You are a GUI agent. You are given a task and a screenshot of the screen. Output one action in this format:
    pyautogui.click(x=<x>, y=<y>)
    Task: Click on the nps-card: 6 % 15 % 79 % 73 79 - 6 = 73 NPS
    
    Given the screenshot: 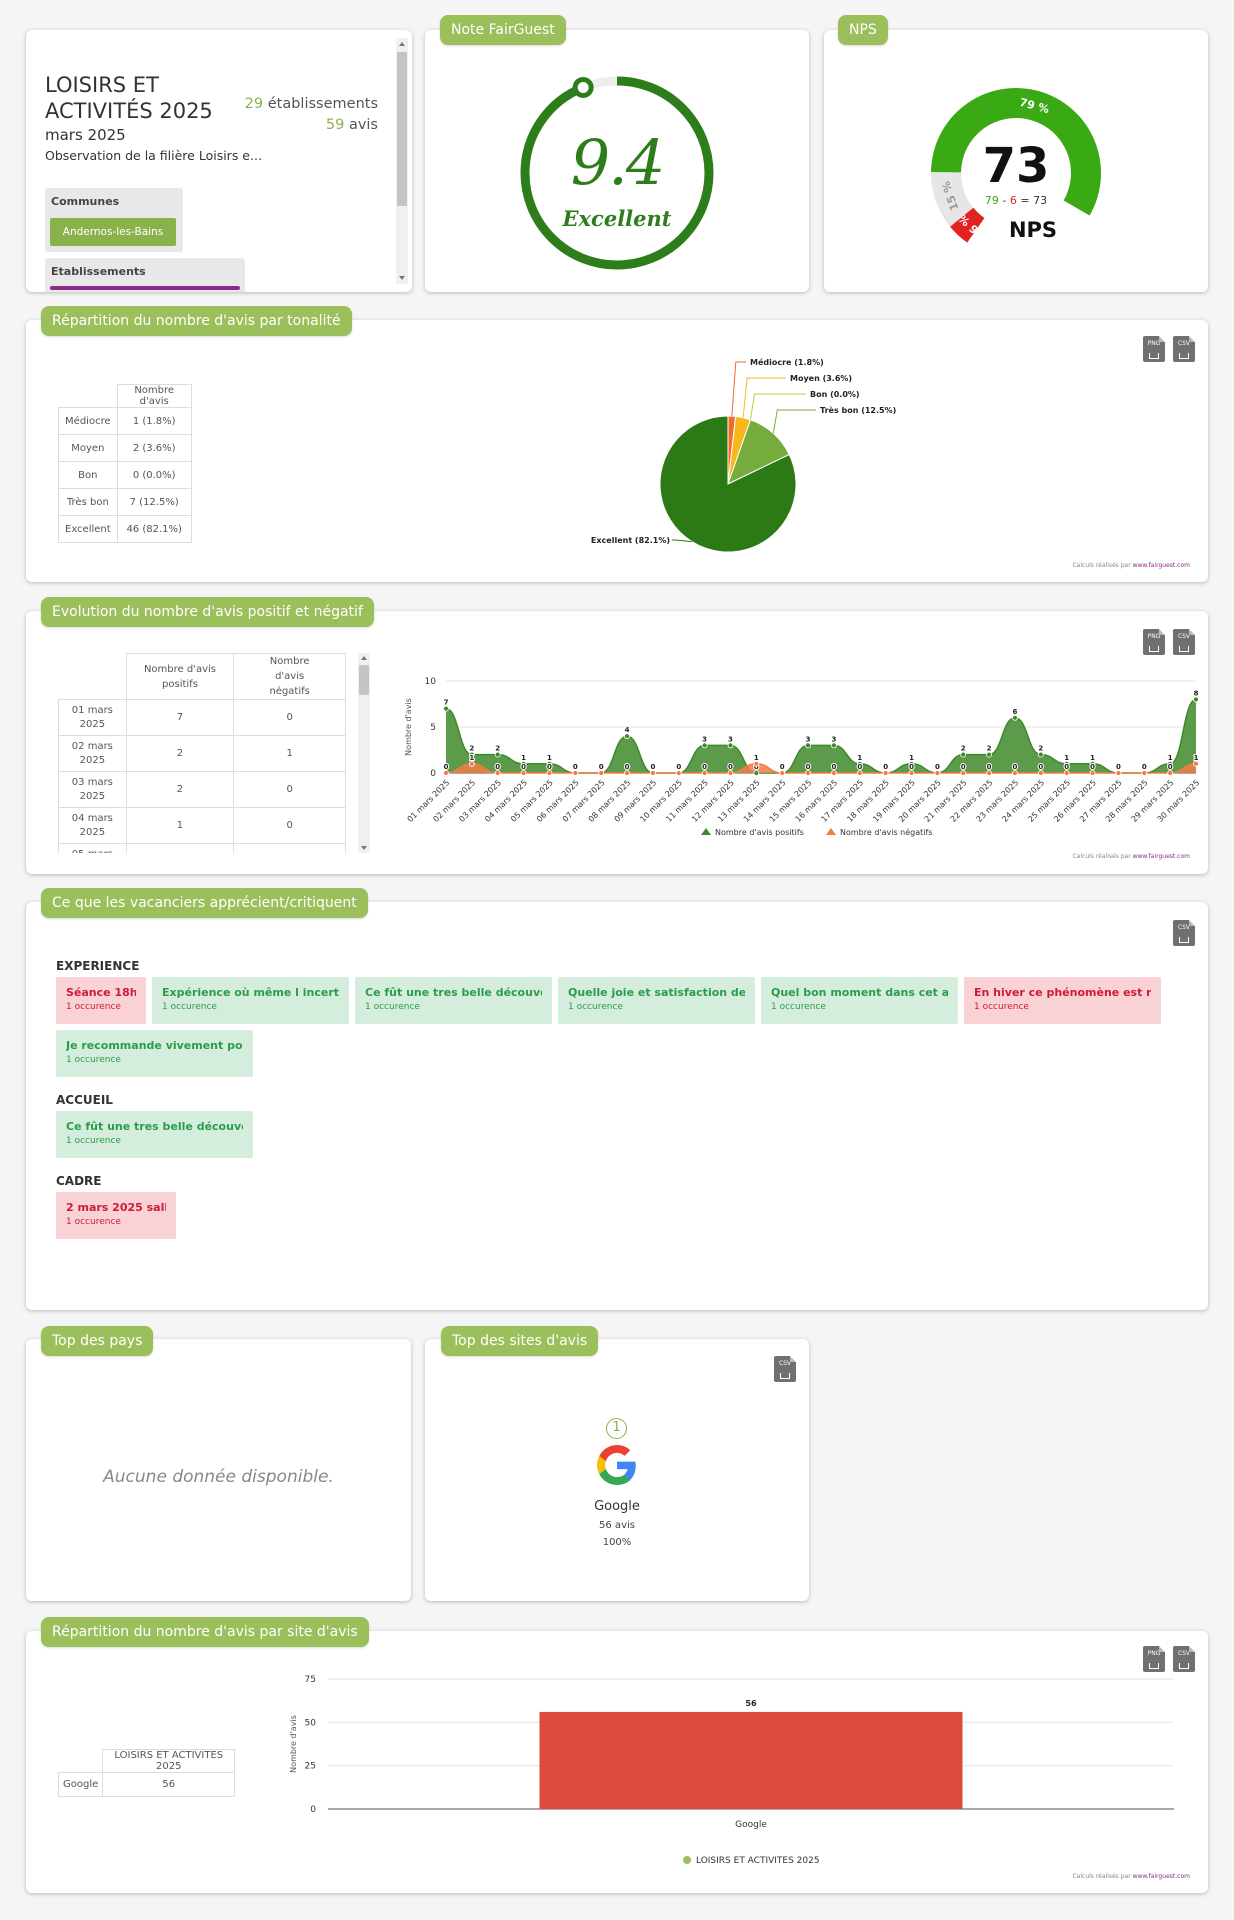 What is the action you would take?
    pyautogui.click(x=1016, y=161)
    